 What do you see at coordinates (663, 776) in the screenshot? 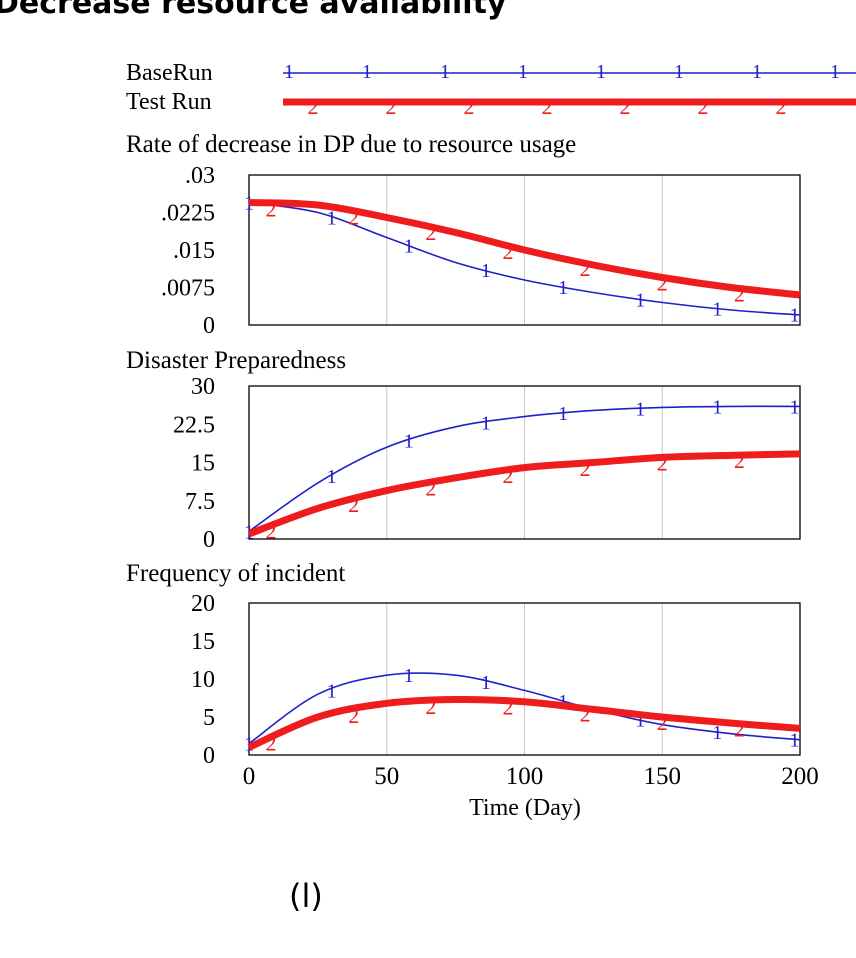
I see `x-tick-label: 150` at bounding box center [663, 776].